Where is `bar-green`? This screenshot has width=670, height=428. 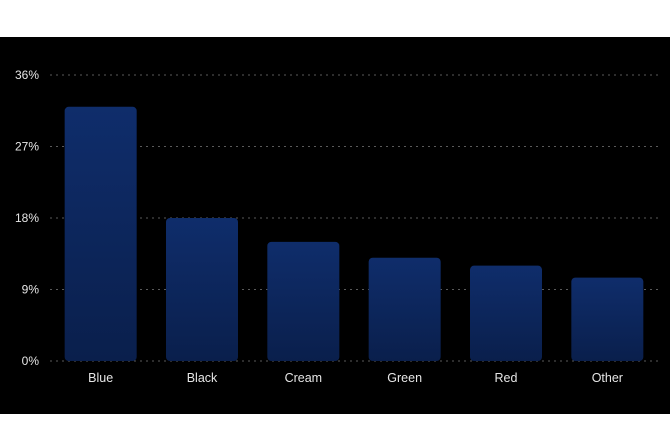
bar-green is located at coordinates (404, 309).